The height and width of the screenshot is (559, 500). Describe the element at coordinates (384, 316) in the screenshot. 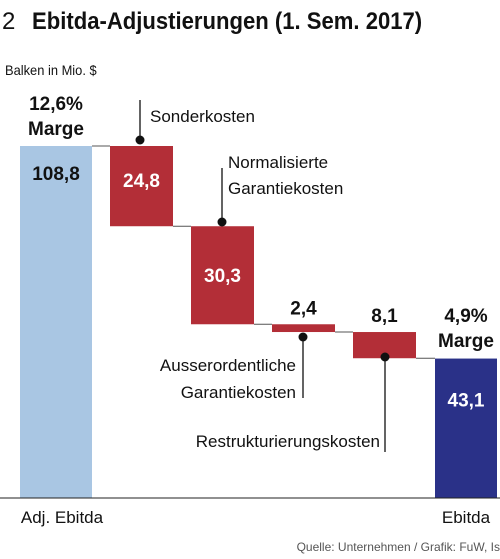

I see `value-label: 8,1` at that location.